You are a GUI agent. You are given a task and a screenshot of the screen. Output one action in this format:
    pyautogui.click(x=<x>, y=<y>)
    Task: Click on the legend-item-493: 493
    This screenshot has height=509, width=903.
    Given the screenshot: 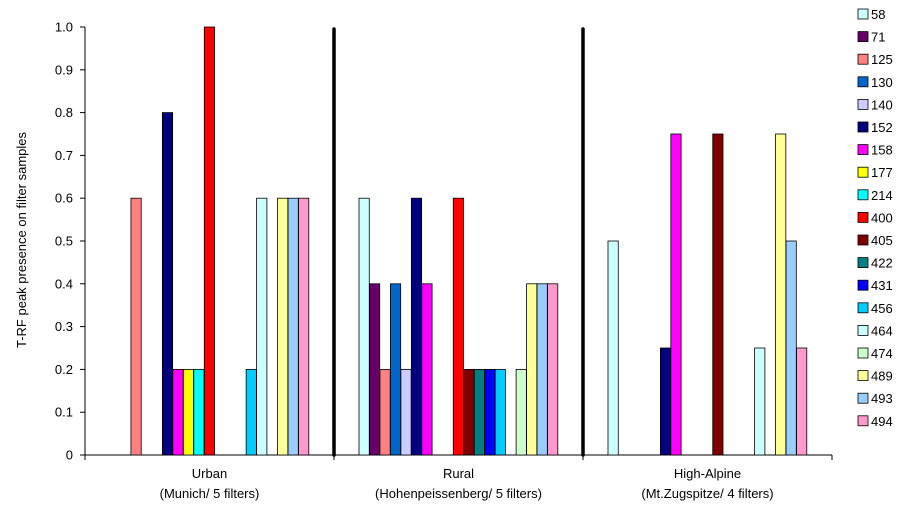 What is the action you would take?
    pyautogui.click(x=875, y=398)
    